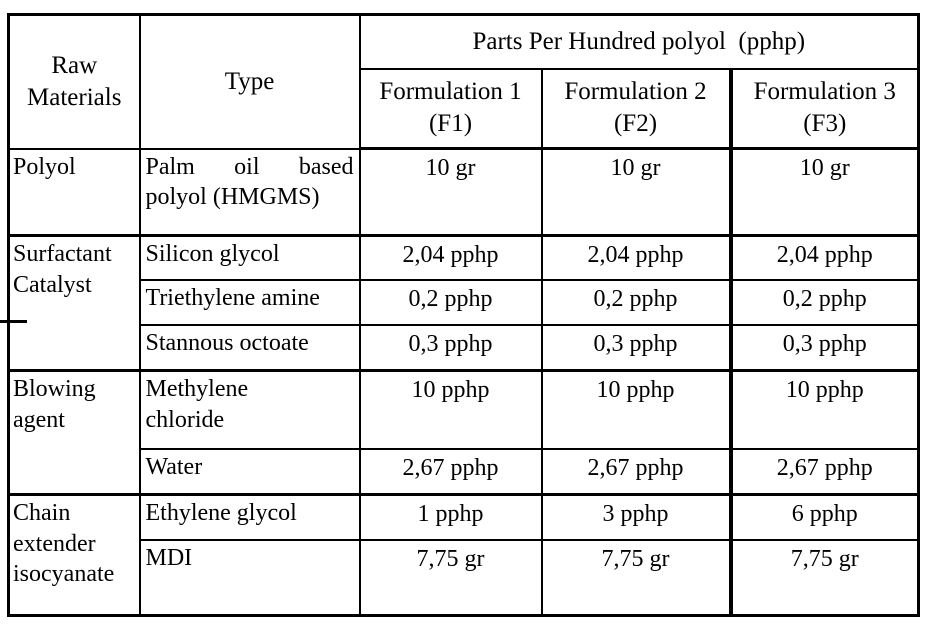 The height and width of the screenshot is (626, 939). Describe the element at coordinates (636, 577) in the screenshot. I see `value-cell-f2: 7,75 gr` at that location.